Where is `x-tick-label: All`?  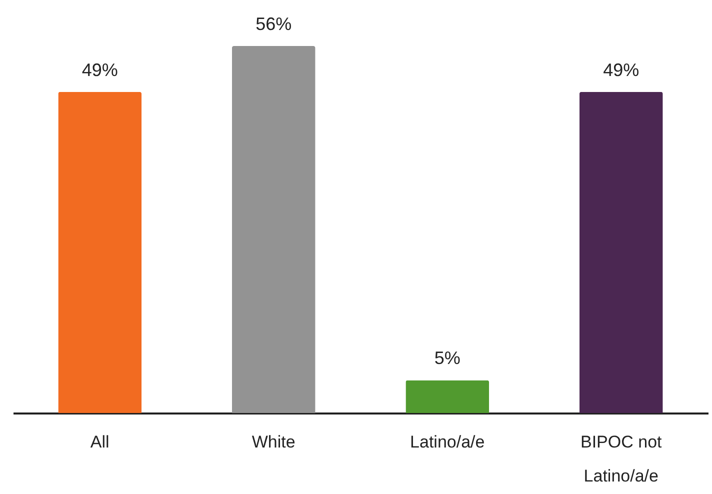
x-tick-label: All is located at coordinates (100, 442).